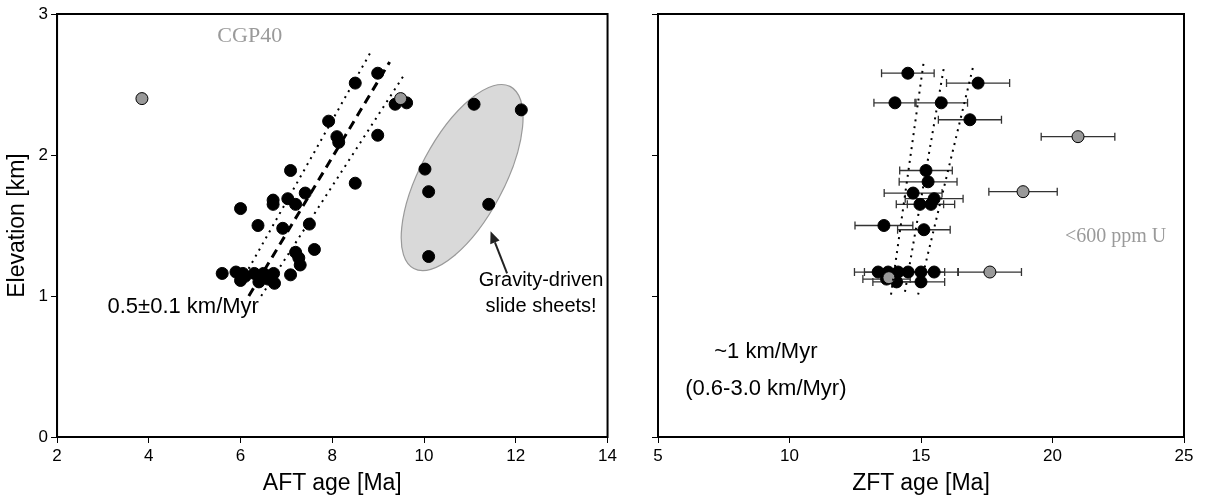 This screenshot has width=1208, height=497. Describe the element at coordinates (183, 306) in the screenshot. I see `annotation: 0.5±0.1 km/Myr` at that location.